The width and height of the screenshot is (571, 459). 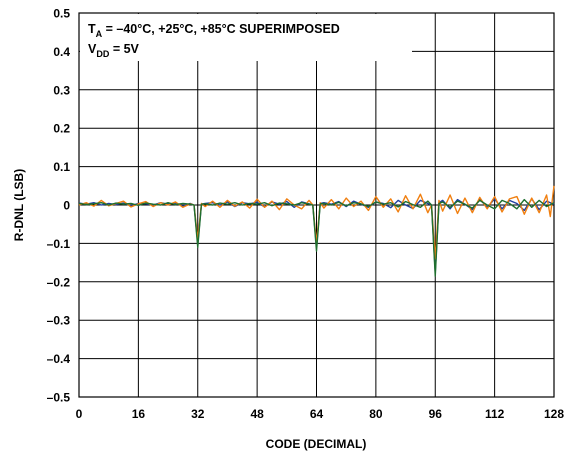 I want to click on x-tick-label: 0, so click(x=79, y=414).